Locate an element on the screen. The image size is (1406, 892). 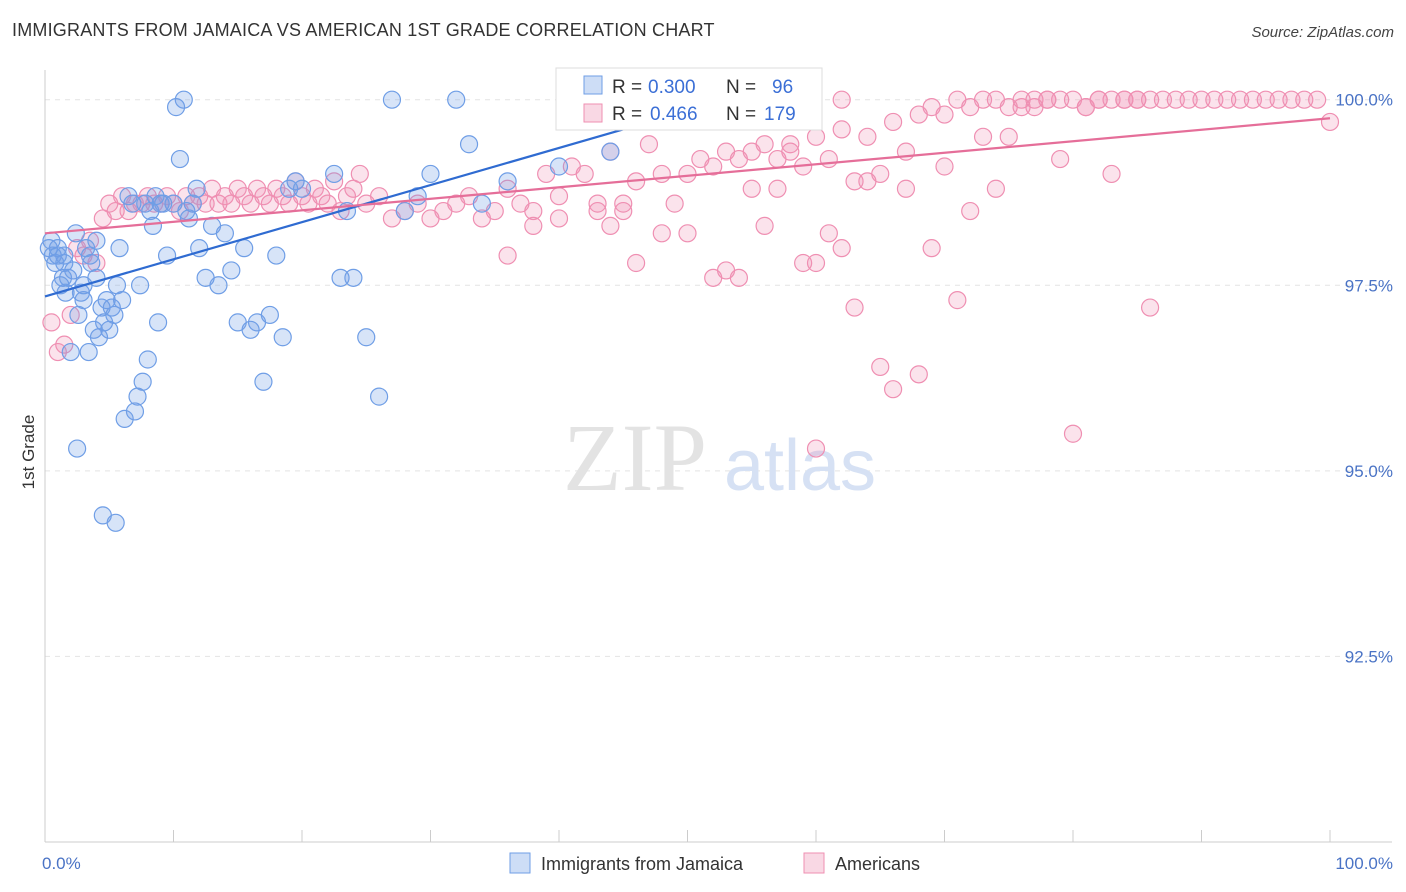
y-tick-label-3: 92.5% is located at coordinates (1369, 656).